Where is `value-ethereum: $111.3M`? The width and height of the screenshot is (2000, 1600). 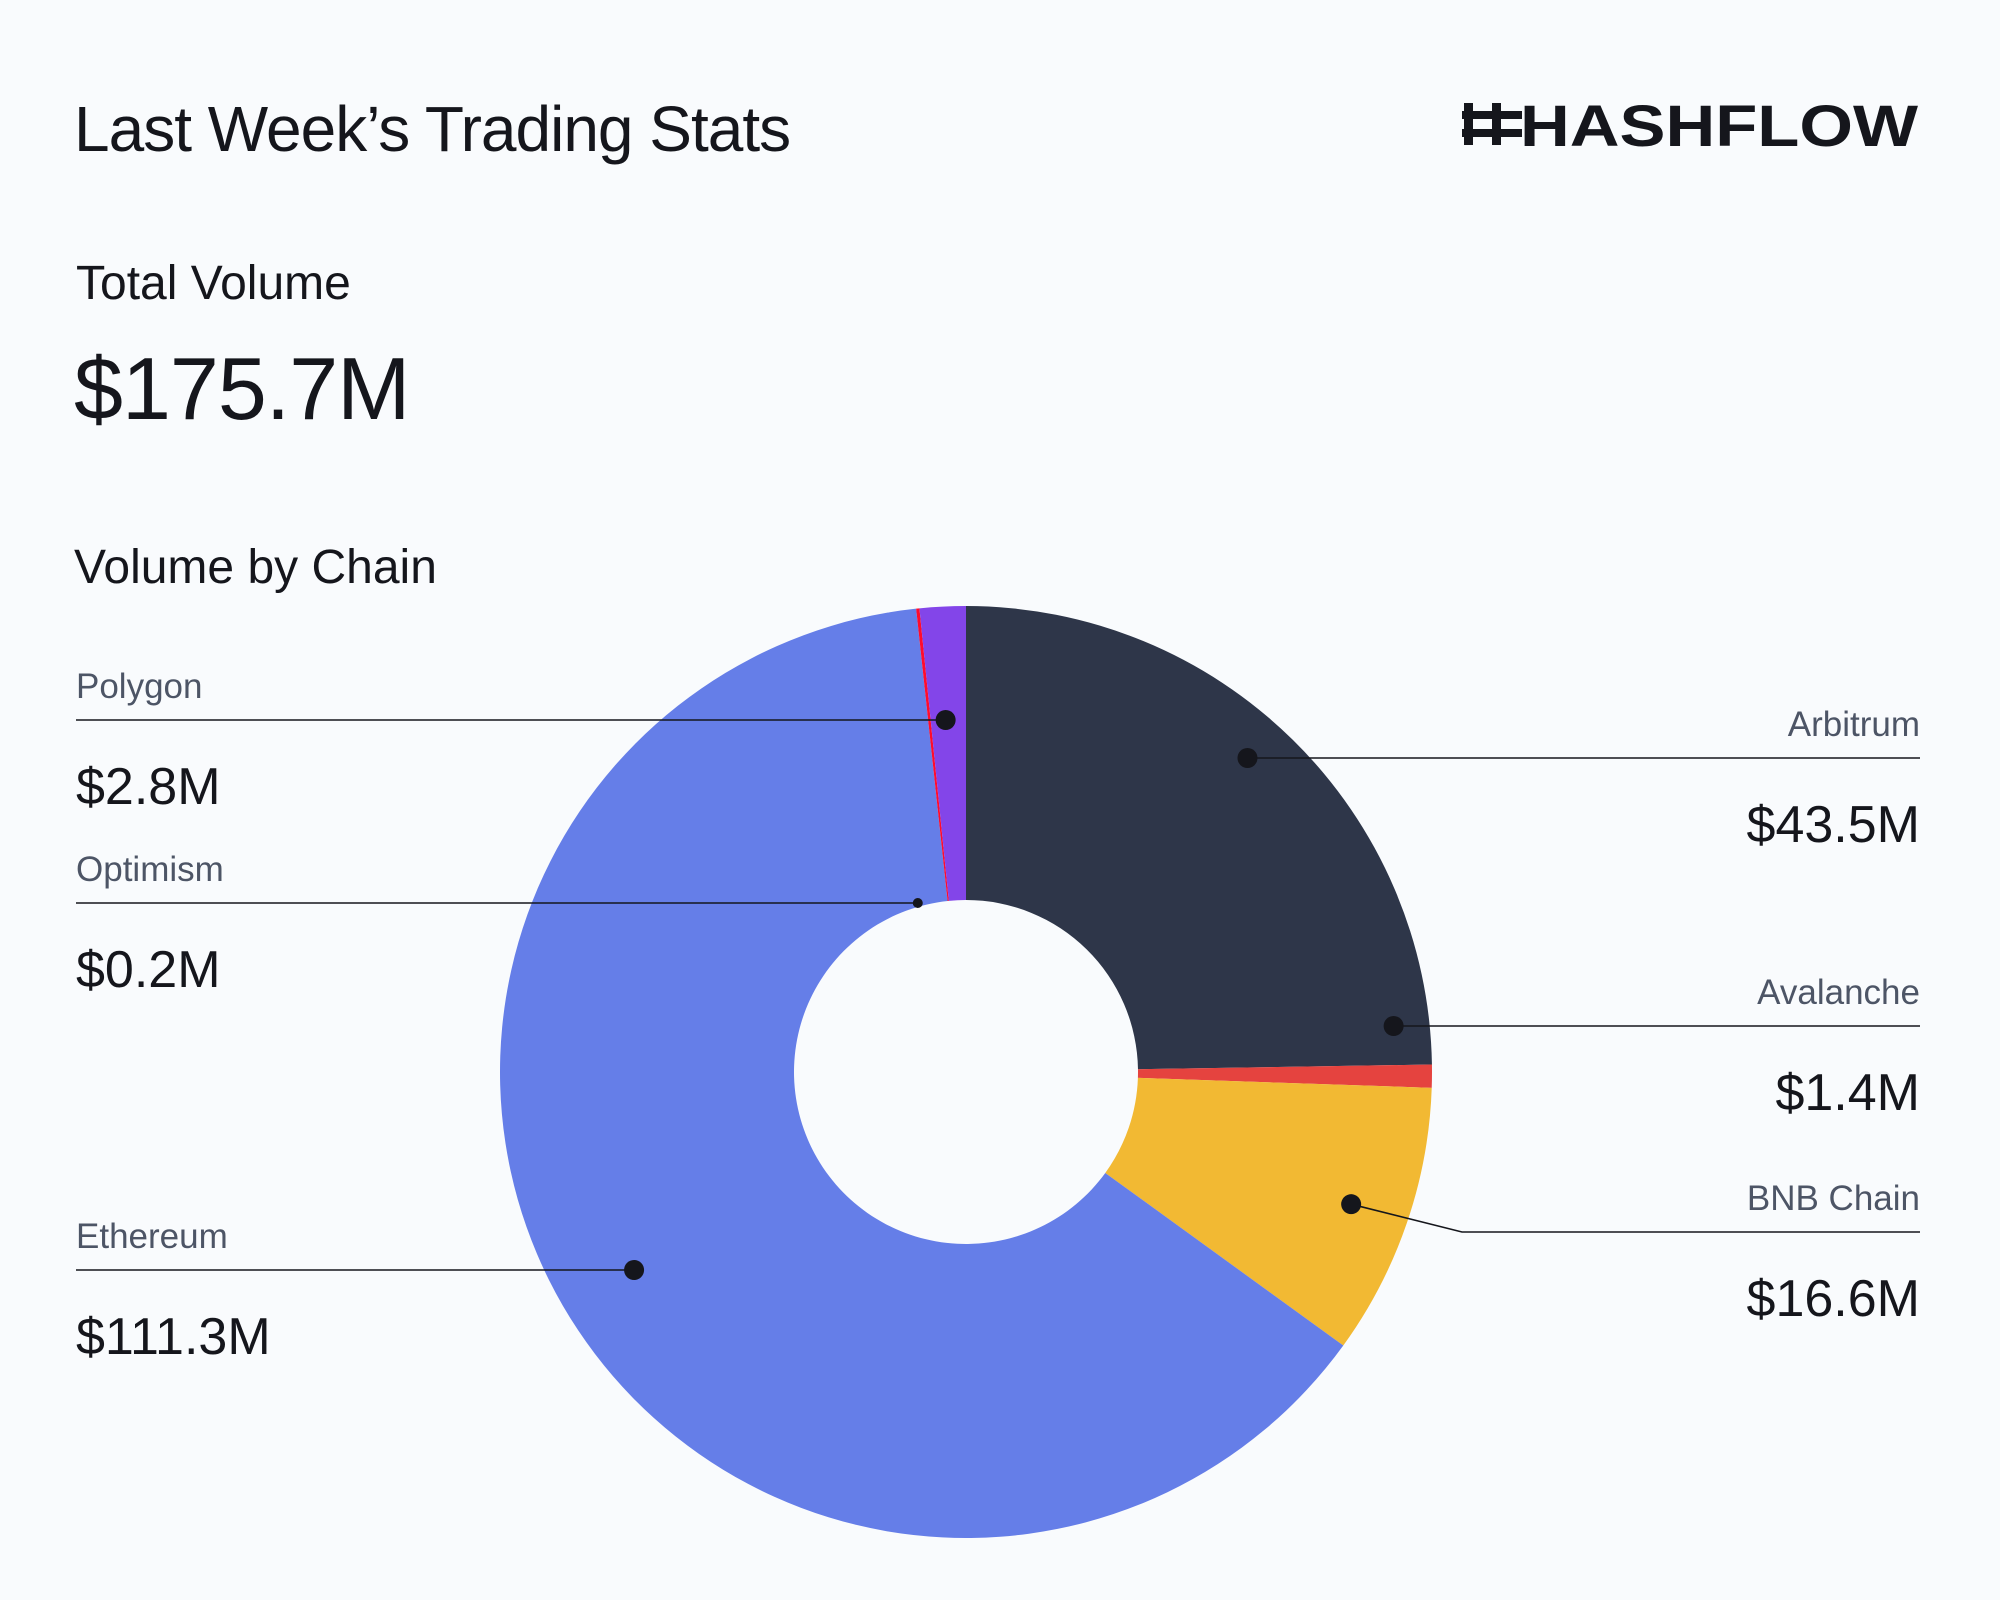
value-ethereum: $111.3M is located at coordinates (173, 1337).